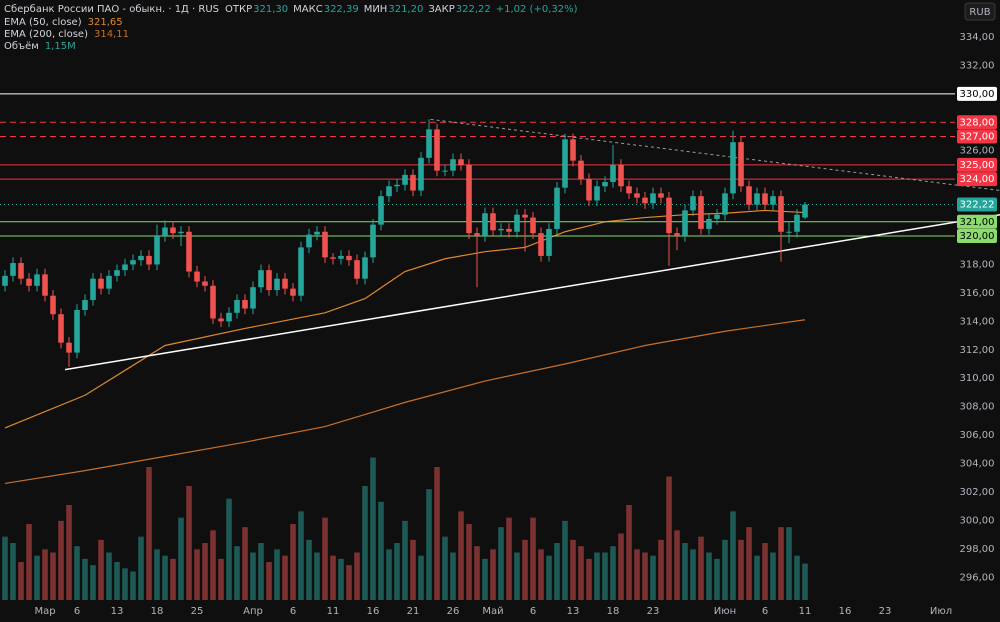  What do you see at coordinates (980, 11) in the screenshot?
I see `currency-button` at bounding box center [980, 11].